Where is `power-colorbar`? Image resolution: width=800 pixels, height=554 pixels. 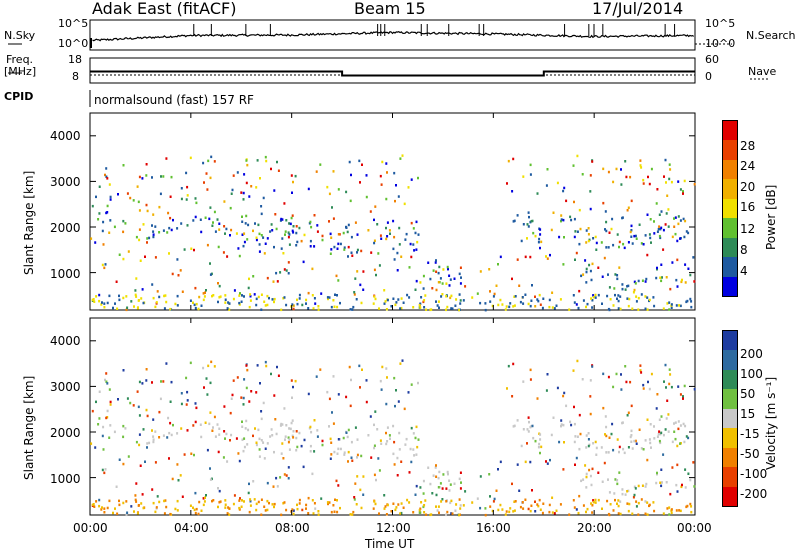 power-colorbar is located at coordinates (730, 208).